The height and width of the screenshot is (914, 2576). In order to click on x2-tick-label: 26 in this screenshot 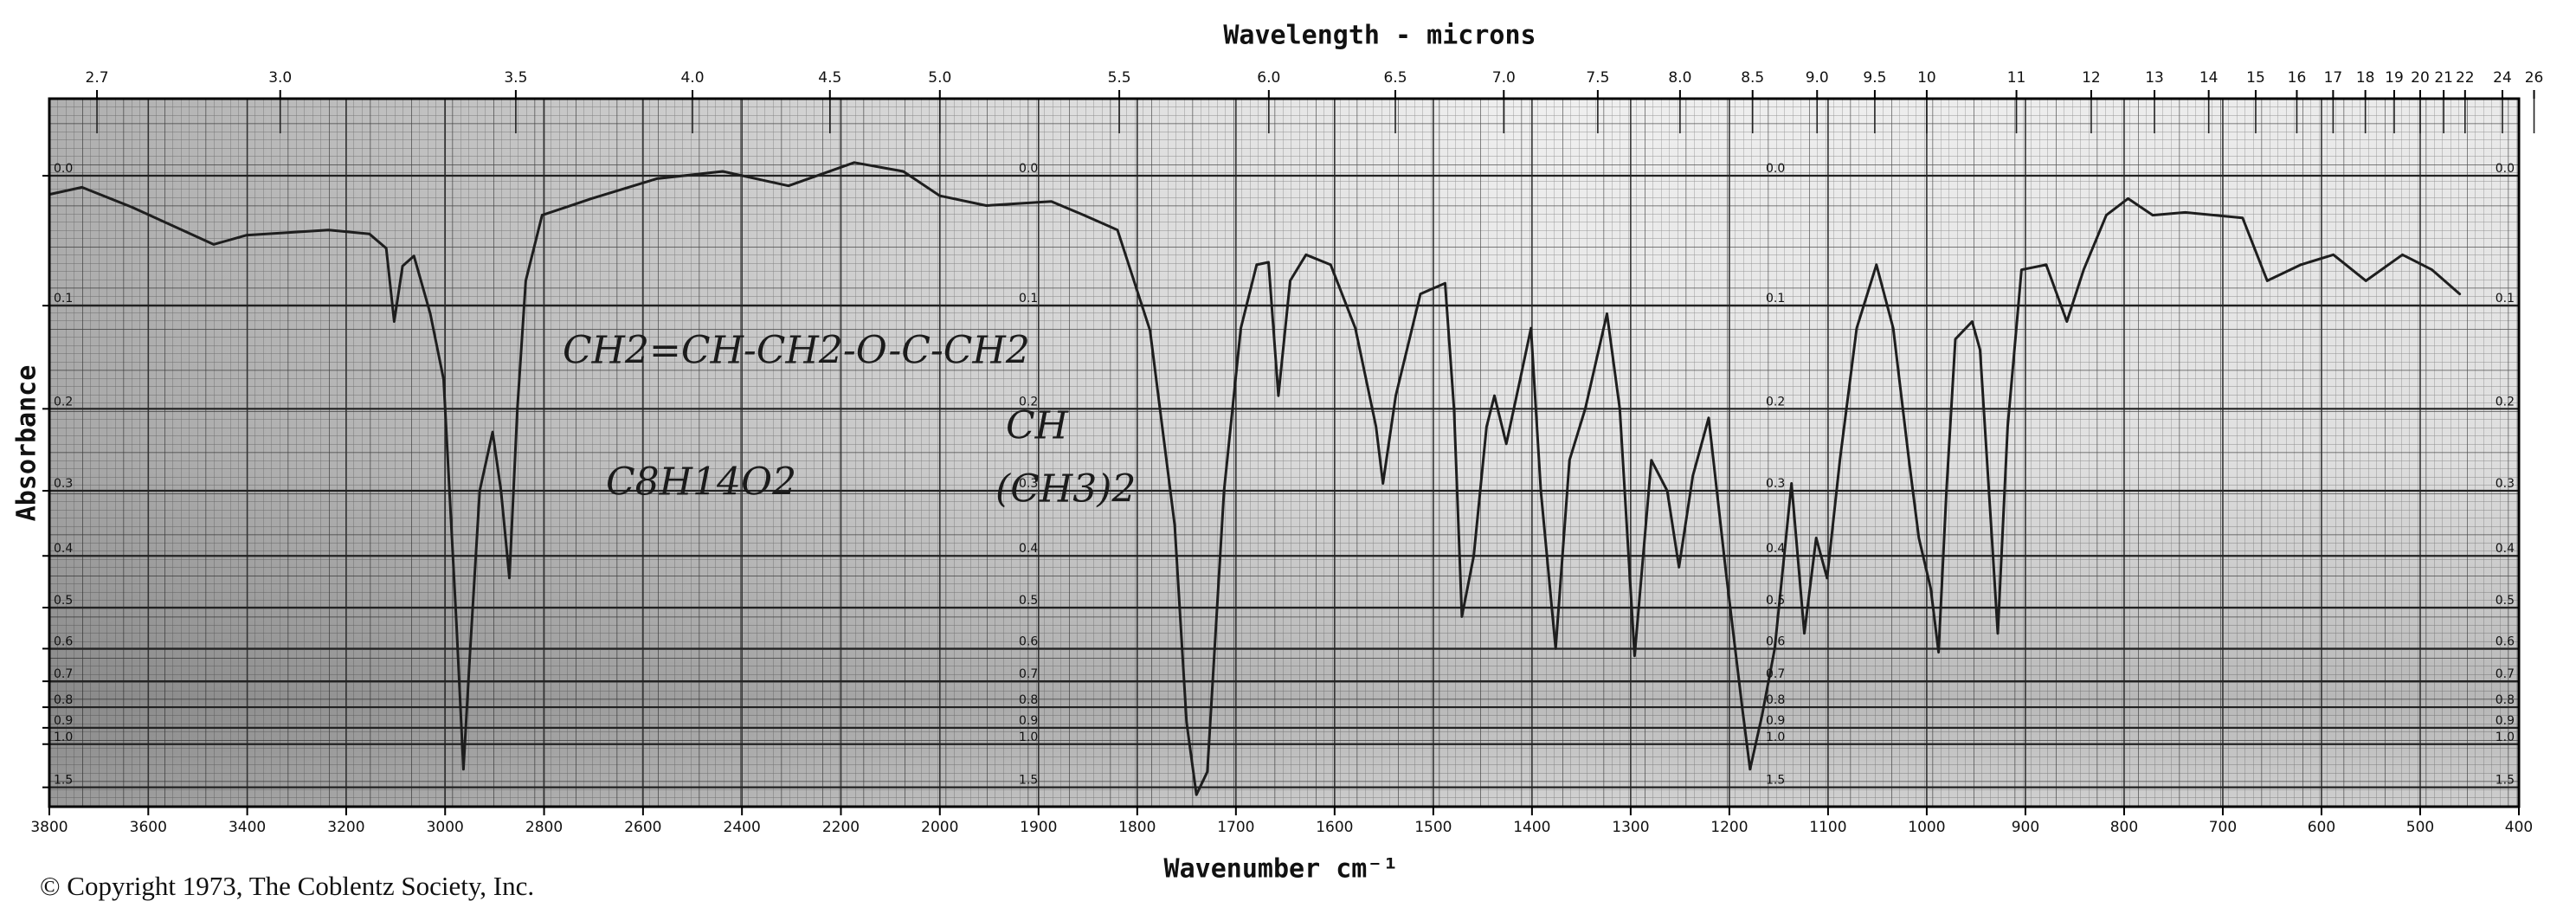, I will do `click(2534, 78)`.